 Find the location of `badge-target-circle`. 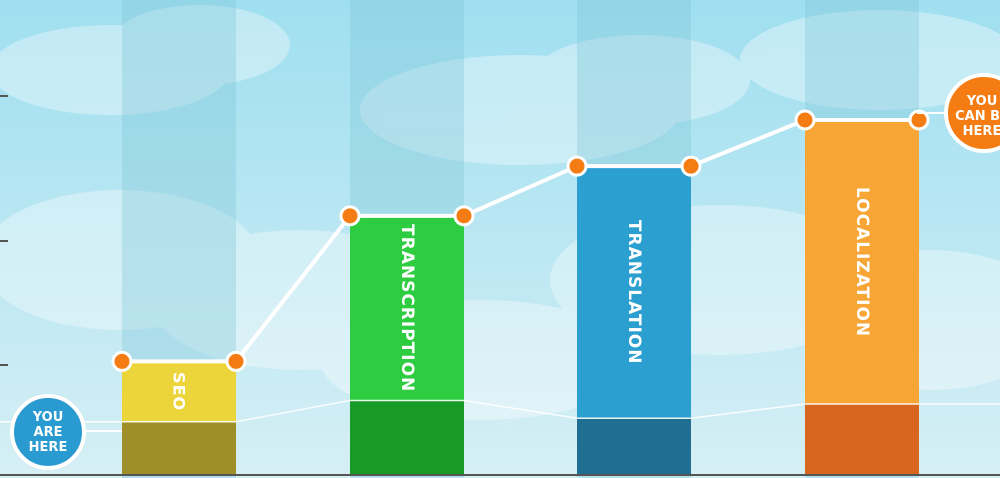

badge-target-circle is located at coordinates (972, 113).